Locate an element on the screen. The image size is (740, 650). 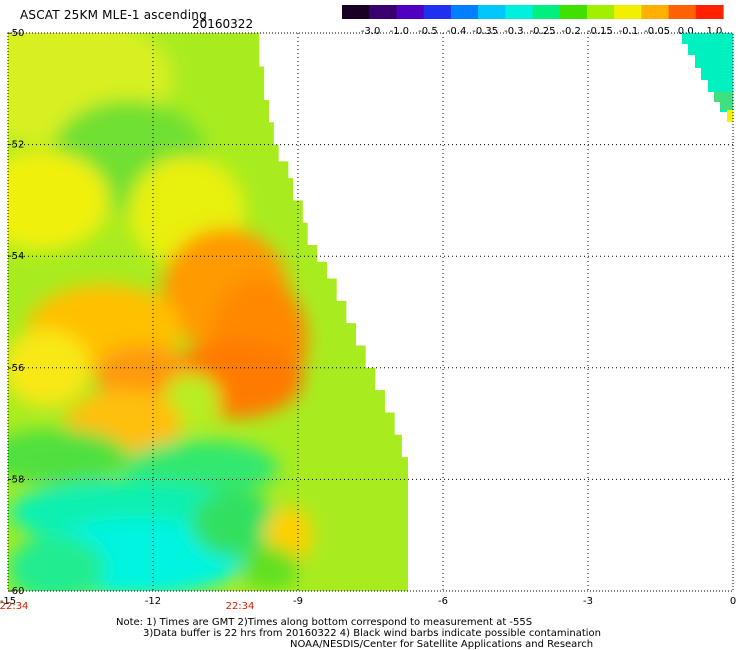
data-swath-right is located at coordinates (707, 77).